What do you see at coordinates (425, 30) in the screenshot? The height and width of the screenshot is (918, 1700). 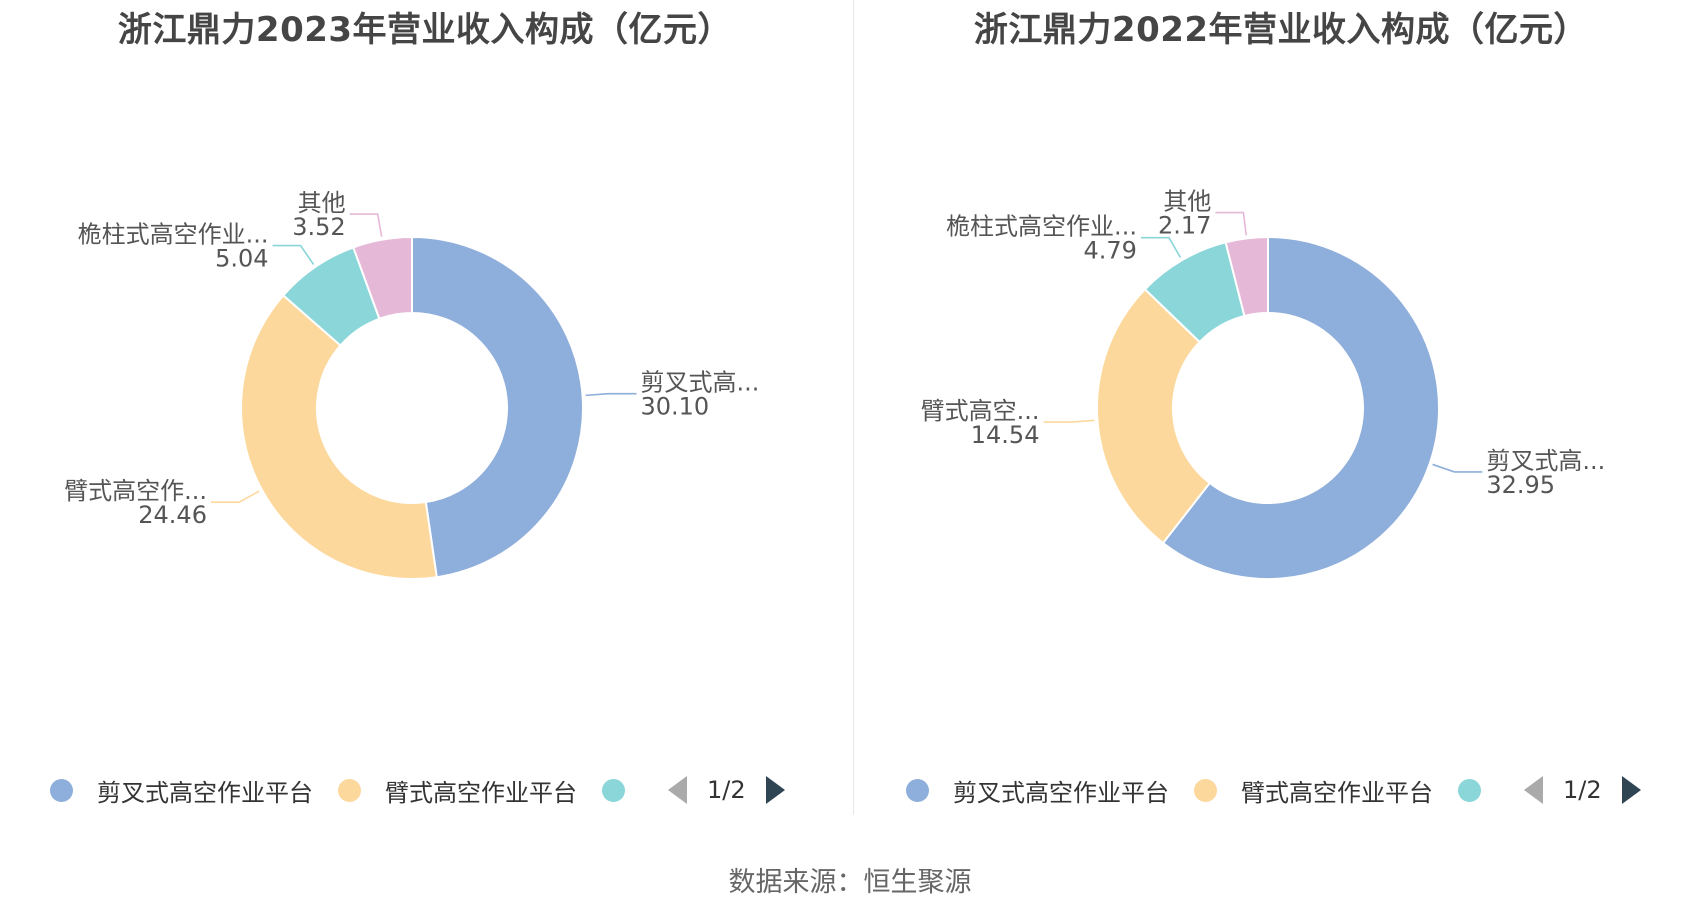 I see `chart-title: 浙江鼎力2023年营业收入构成（亿元）` at bounding box center [425, 30].